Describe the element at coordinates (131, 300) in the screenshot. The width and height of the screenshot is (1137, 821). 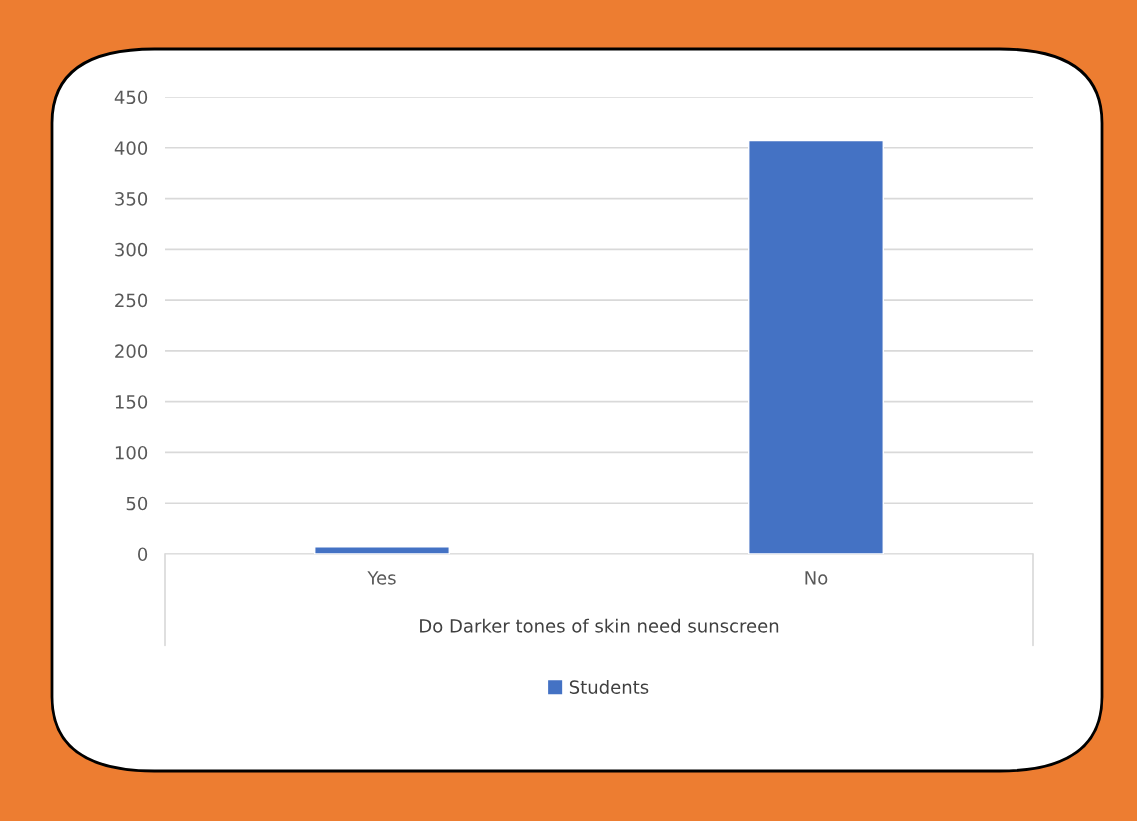
I see `y-tick-label: 250` at that location.